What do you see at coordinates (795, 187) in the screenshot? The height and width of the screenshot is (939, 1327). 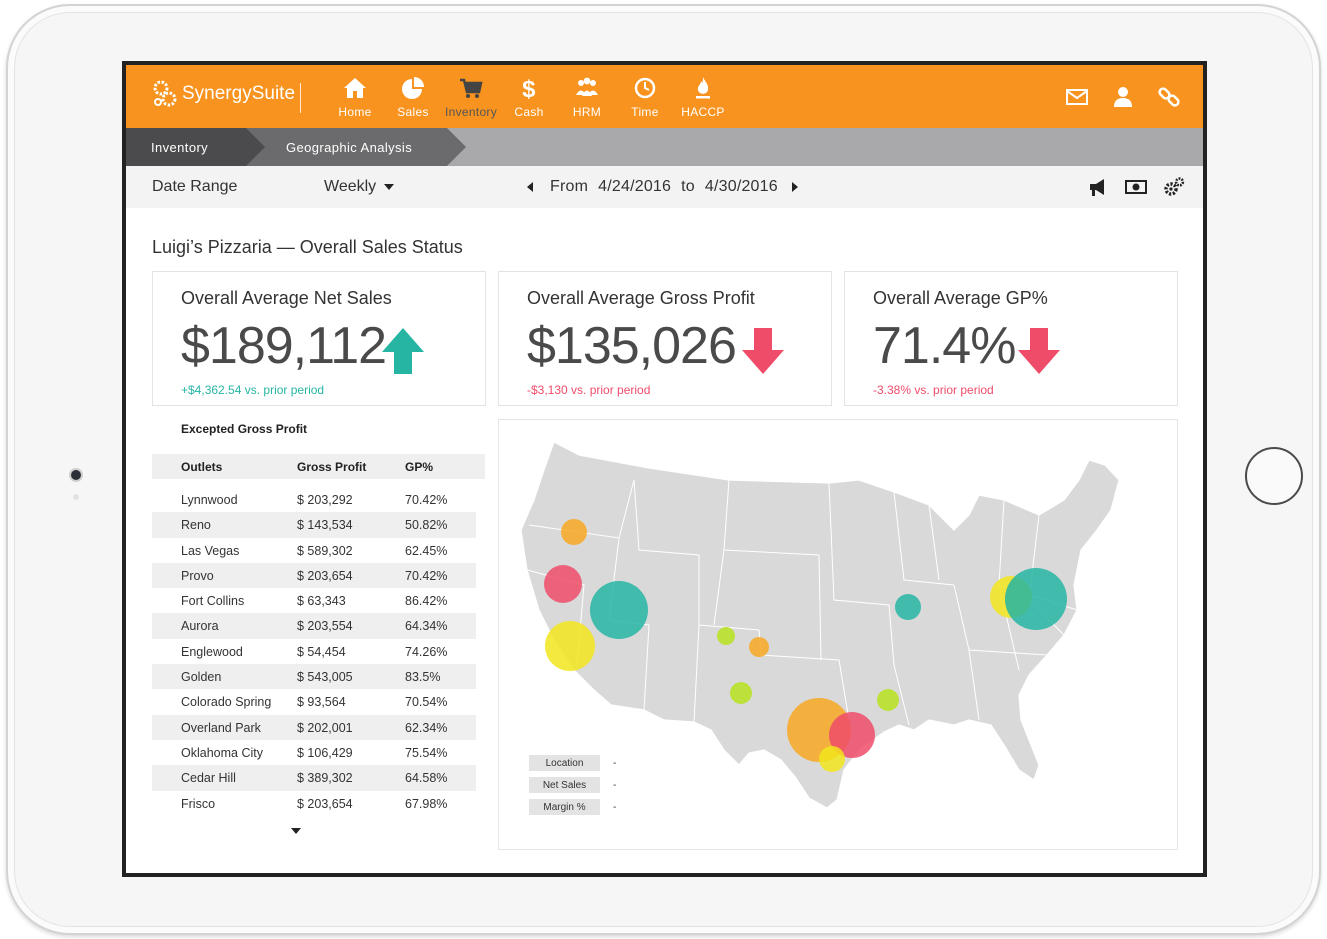 I see `next-period-button` at bounding box center [795, 187].